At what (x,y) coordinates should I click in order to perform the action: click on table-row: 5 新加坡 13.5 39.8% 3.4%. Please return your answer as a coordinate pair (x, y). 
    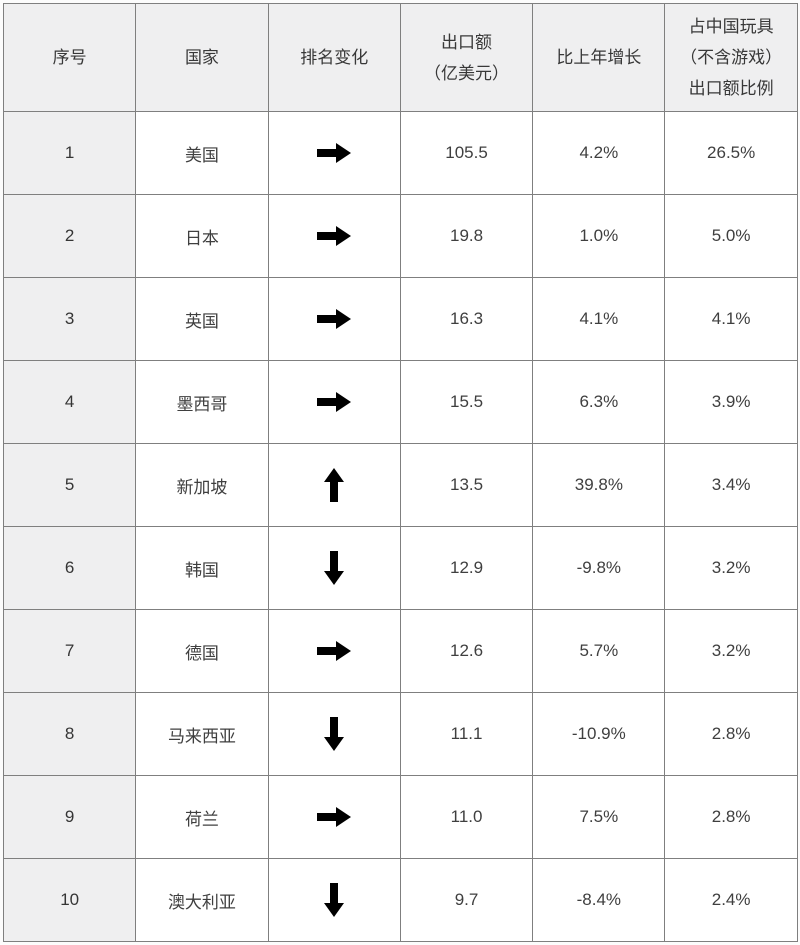
    Looking at the image, I should click on (400, 485).